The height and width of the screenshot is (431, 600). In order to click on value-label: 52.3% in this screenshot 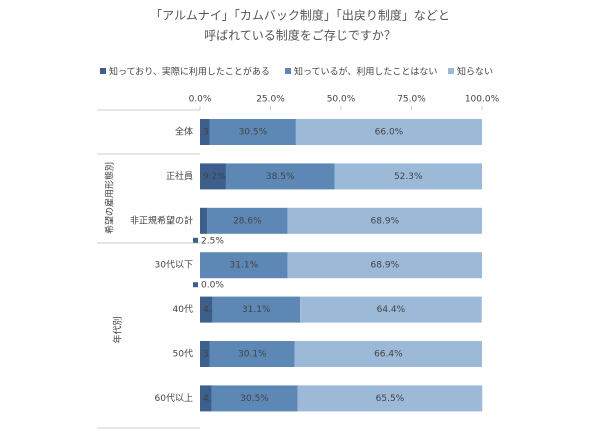, I will do `click(408, 177)`.